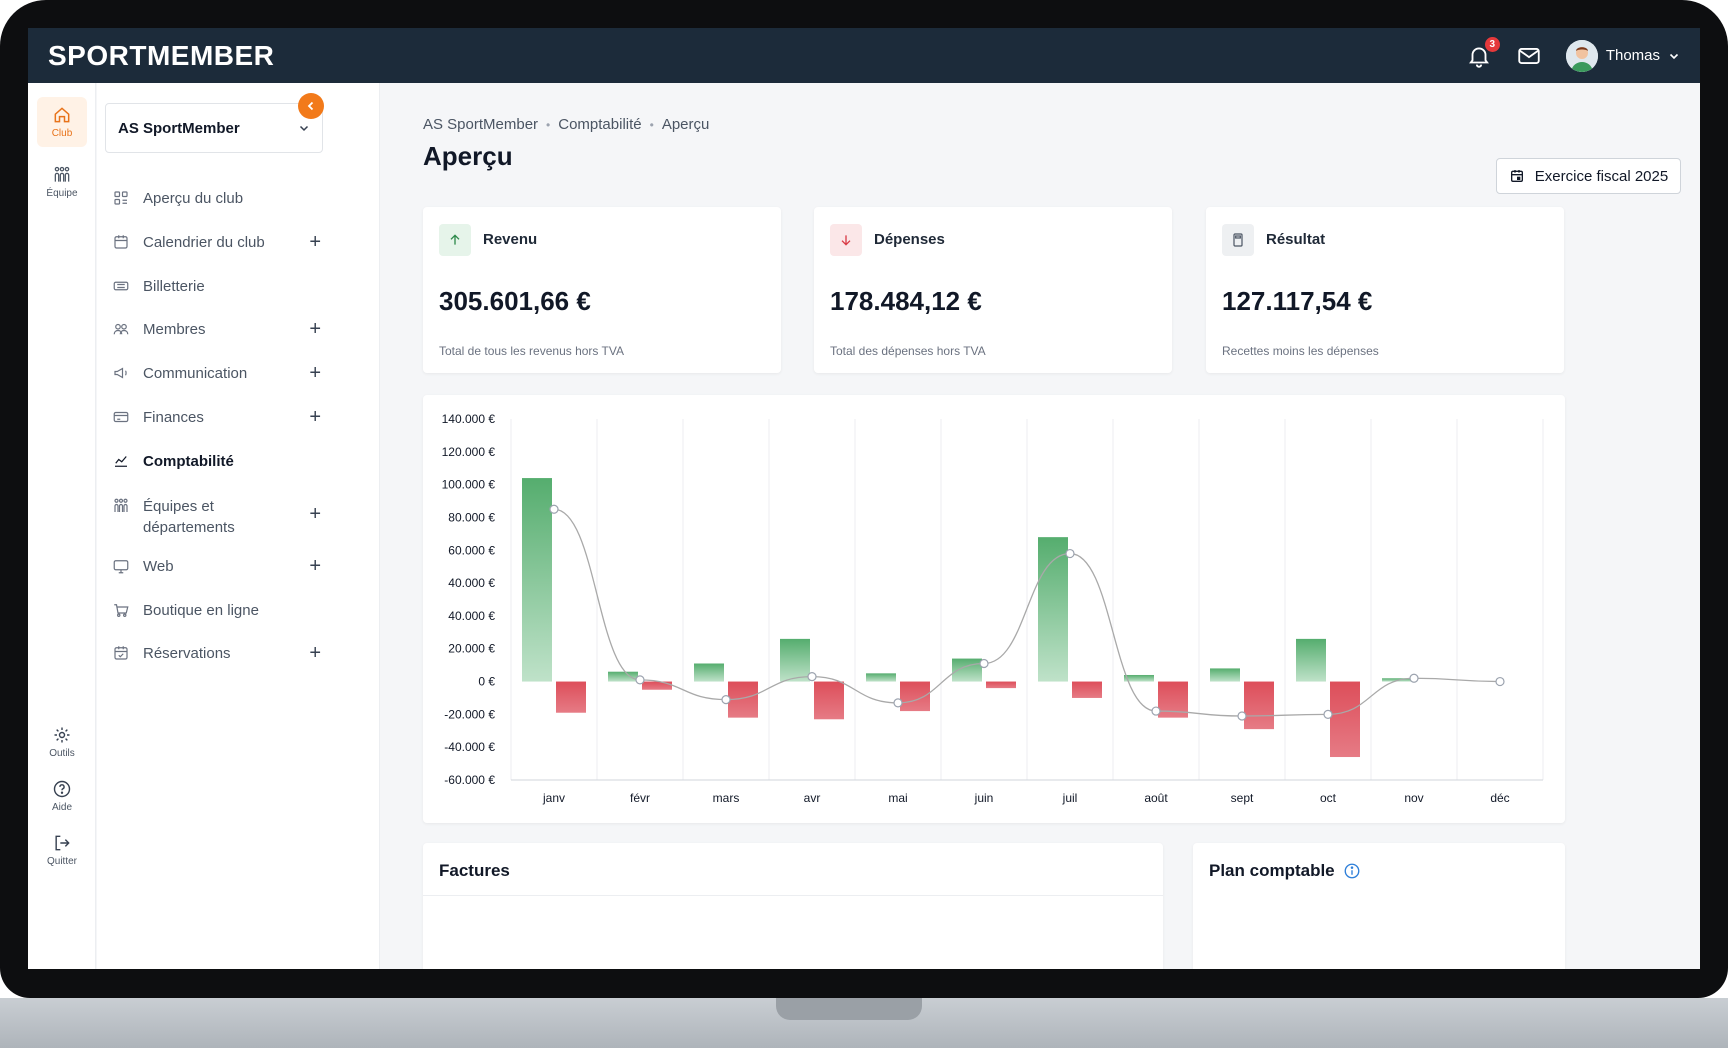 The width and height of the screenshot is (1728, 1048). I want to click on kpi-note: Total des dépenses hors TVA, so click(908, 351).